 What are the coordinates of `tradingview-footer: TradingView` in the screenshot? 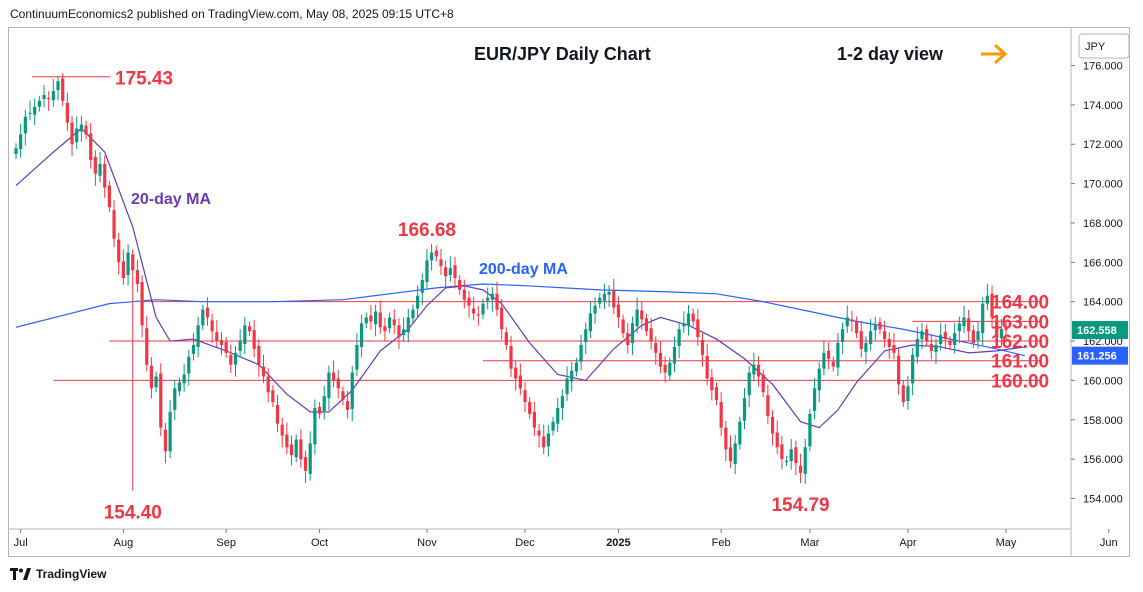 It's located at (58, 574).